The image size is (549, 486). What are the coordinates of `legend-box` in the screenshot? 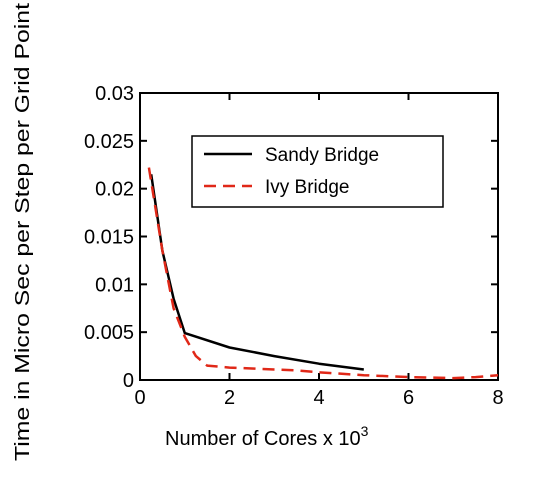 It's located at (317, 171).